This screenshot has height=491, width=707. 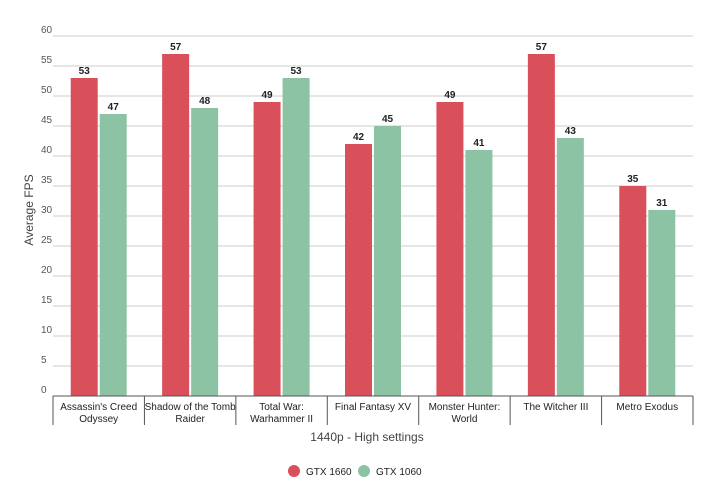 I want to click on category-label-line: Final Fantasy XV, so click(x=373, y=407).